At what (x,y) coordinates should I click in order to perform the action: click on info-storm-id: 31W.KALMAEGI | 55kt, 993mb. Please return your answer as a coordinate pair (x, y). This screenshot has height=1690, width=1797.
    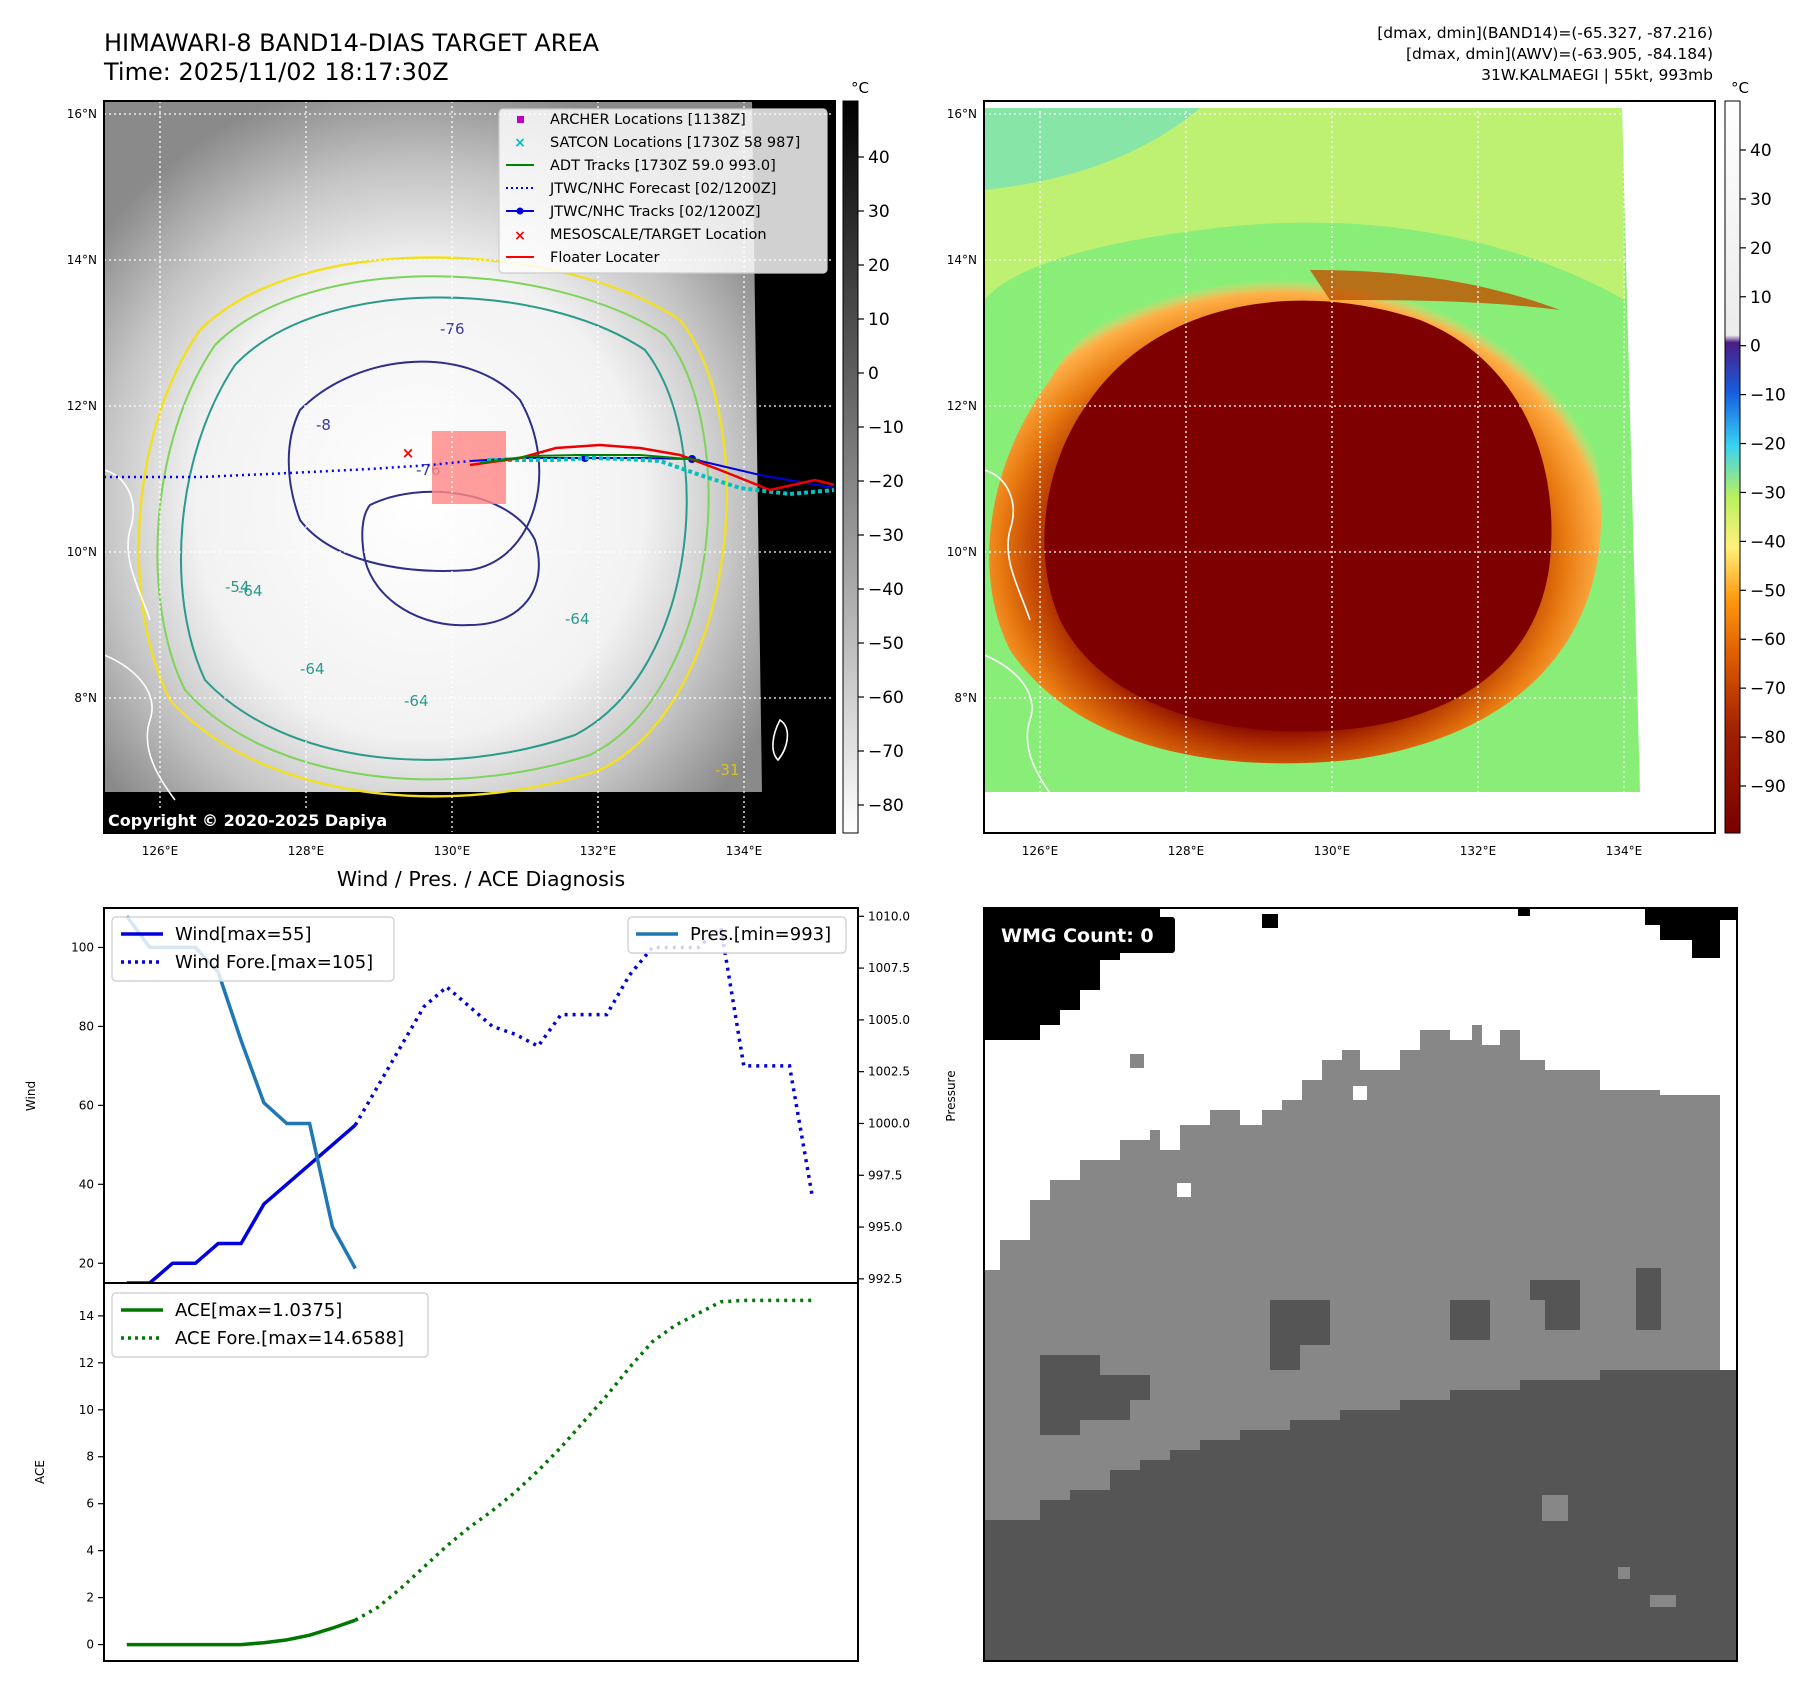
    Looking at the image, I should click on (1597, 75).